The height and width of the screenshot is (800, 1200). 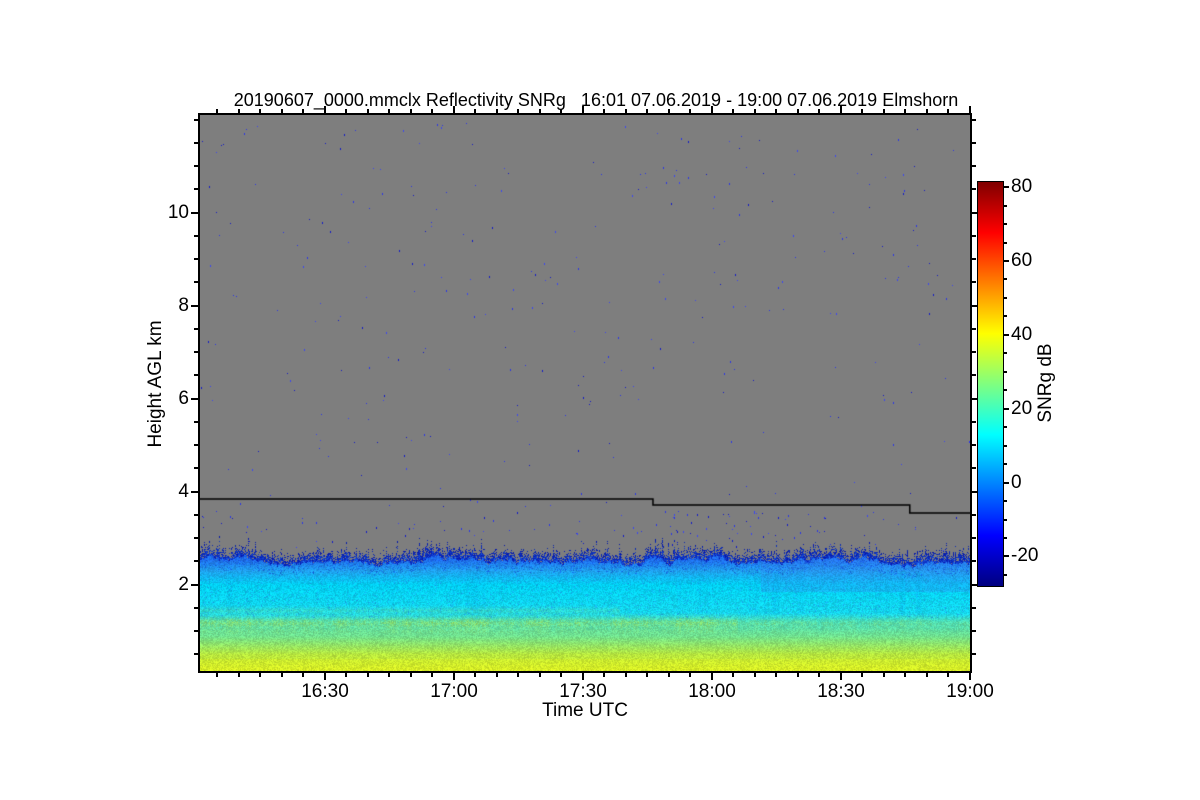 What do you see at coordinates (975, 399) in the screenshot?
I see `y-major-tick-right` at bounding box center [975, 399].